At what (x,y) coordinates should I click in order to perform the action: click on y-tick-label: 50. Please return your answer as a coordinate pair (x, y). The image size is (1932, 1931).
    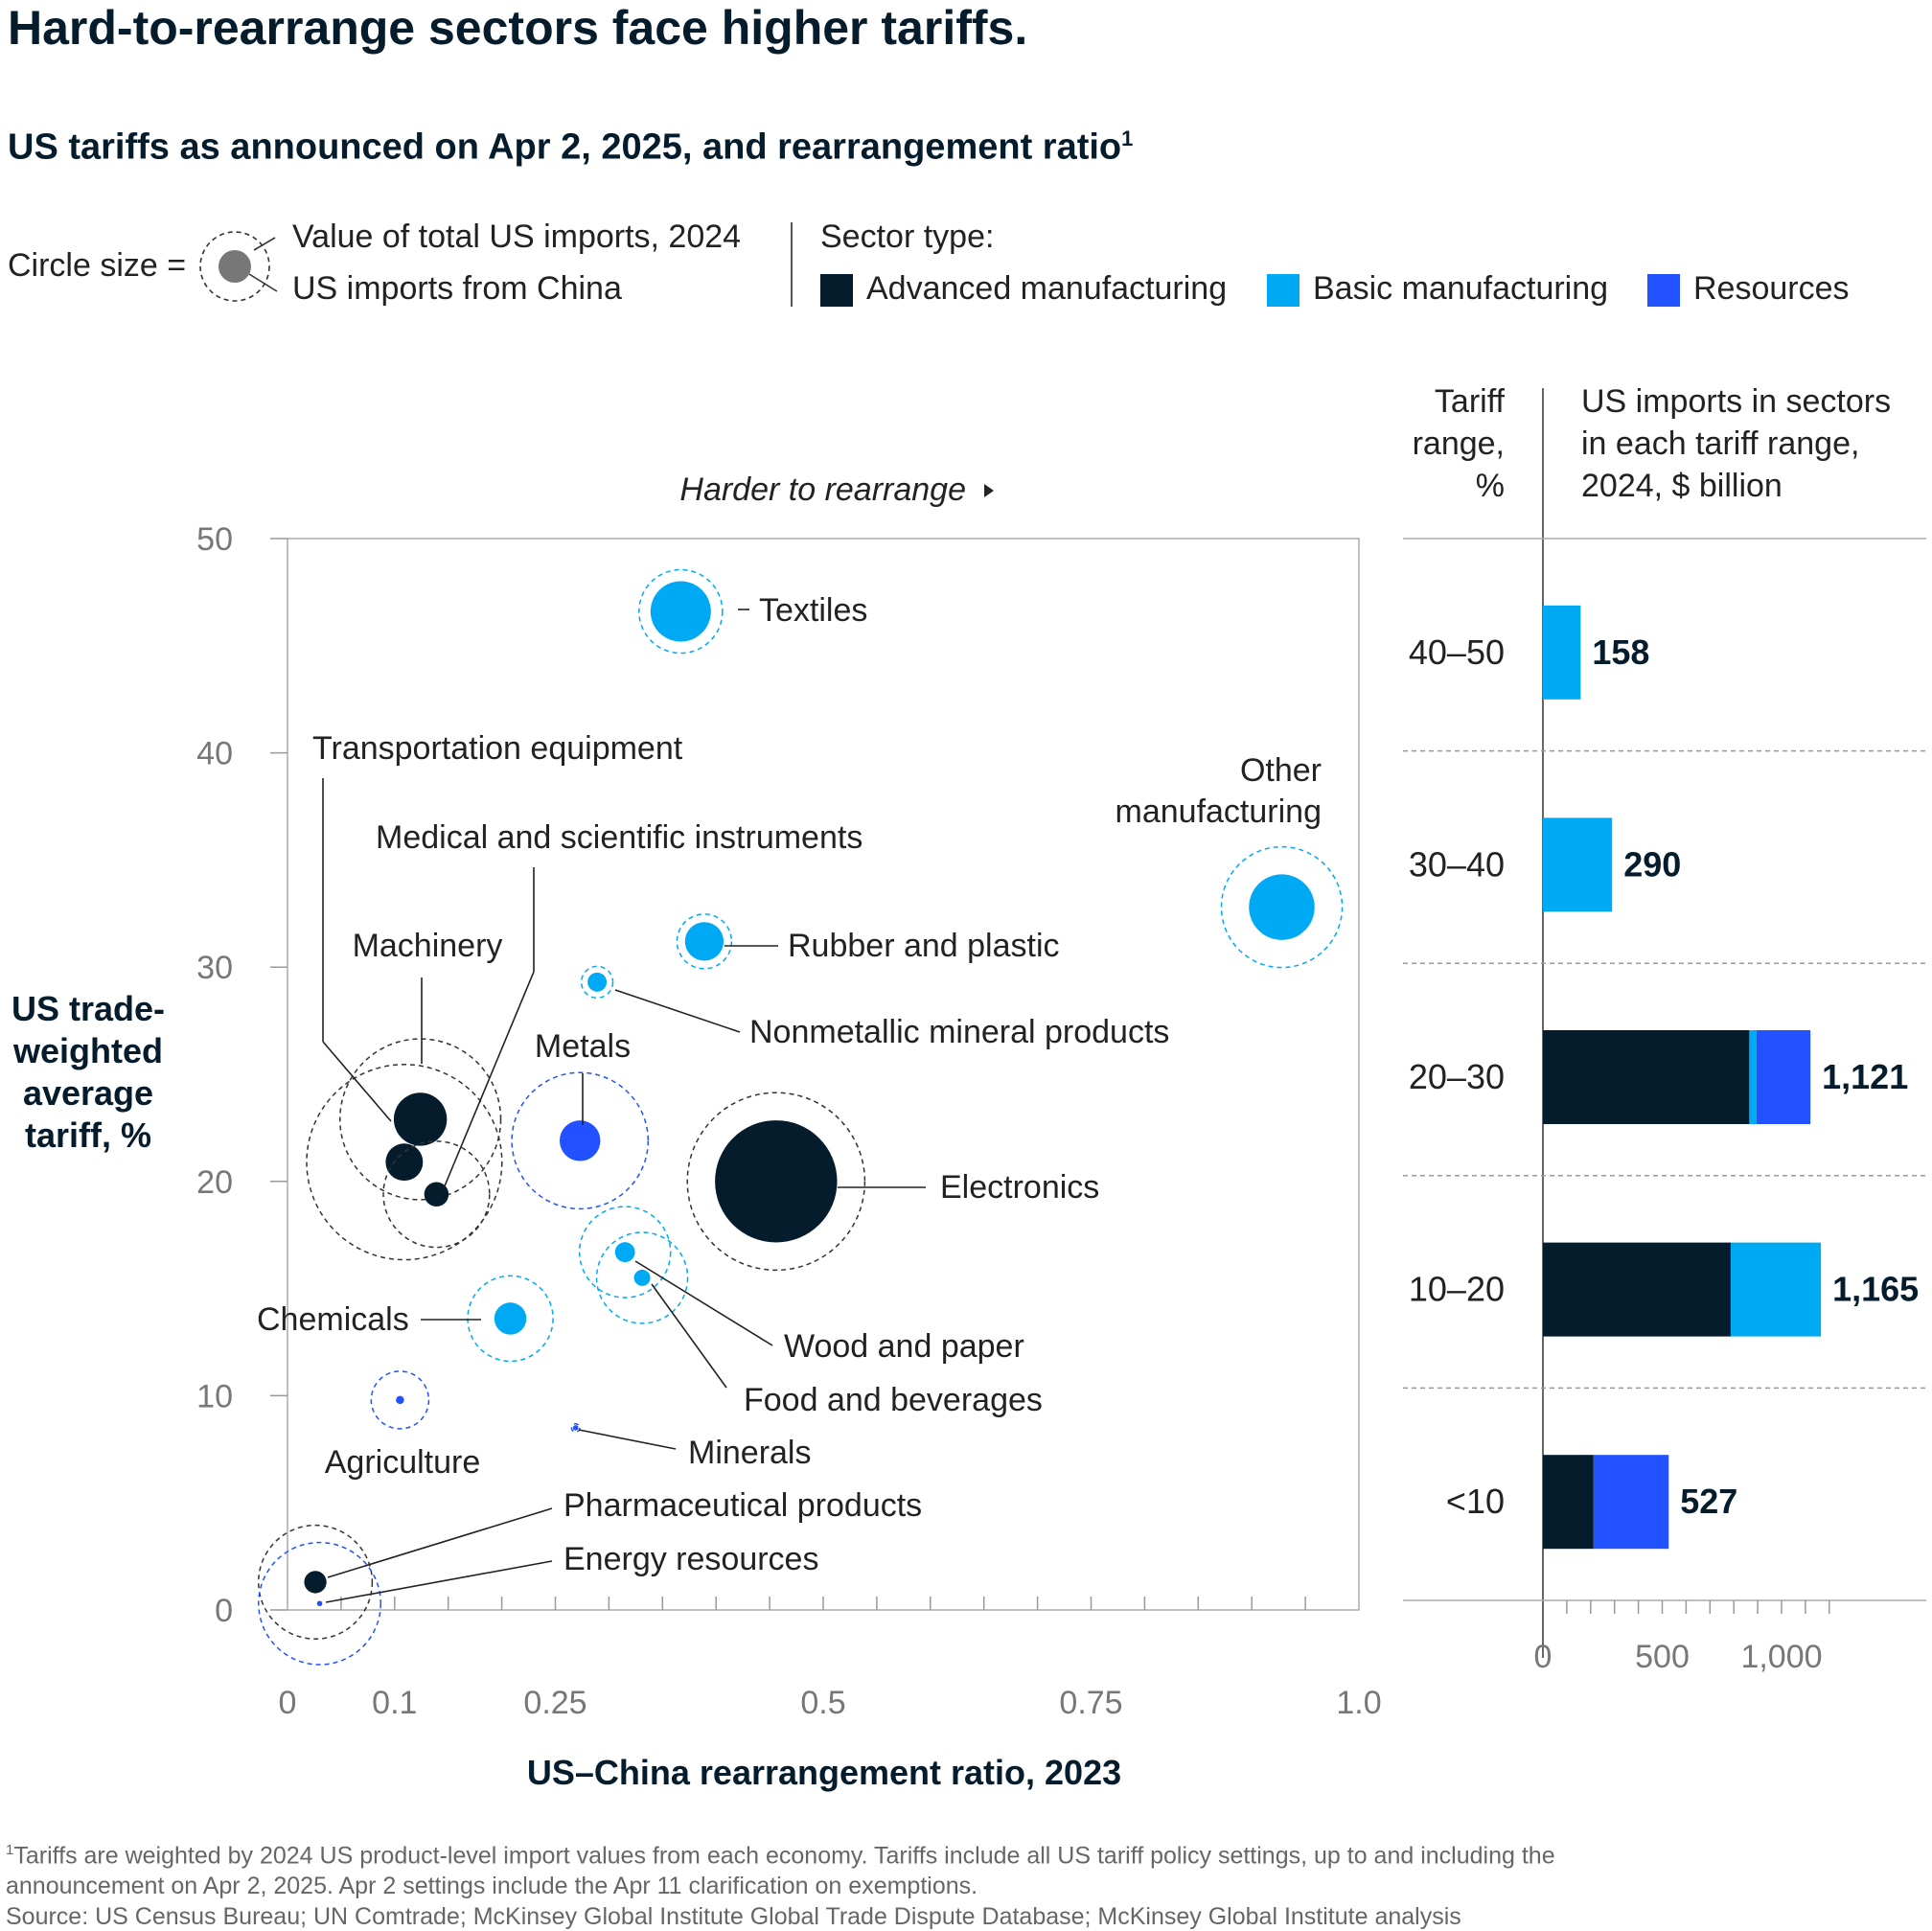
    Looking at the image, I should click on (214, 539).